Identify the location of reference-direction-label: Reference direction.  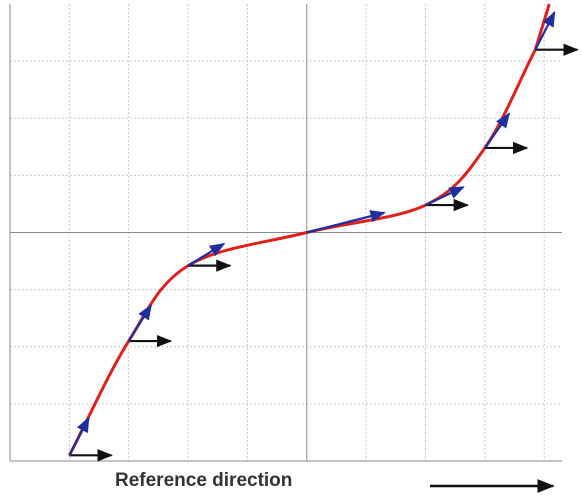
(204, 480).